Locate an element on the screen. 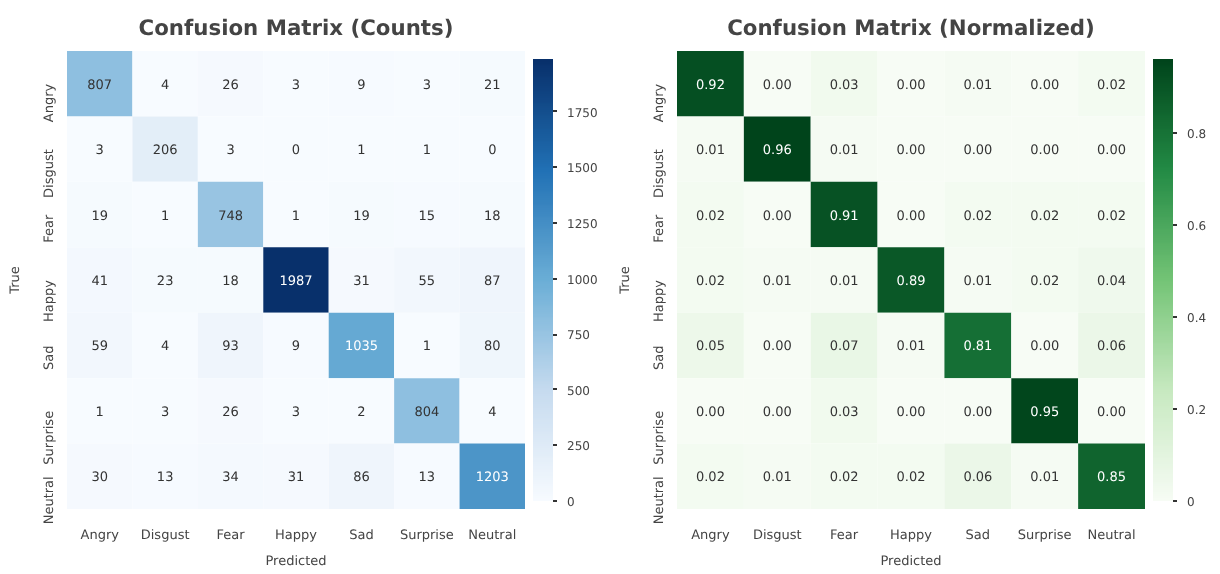  chart-title: Confusion Matrix (Normalized) is located at coordinates (911, 28).